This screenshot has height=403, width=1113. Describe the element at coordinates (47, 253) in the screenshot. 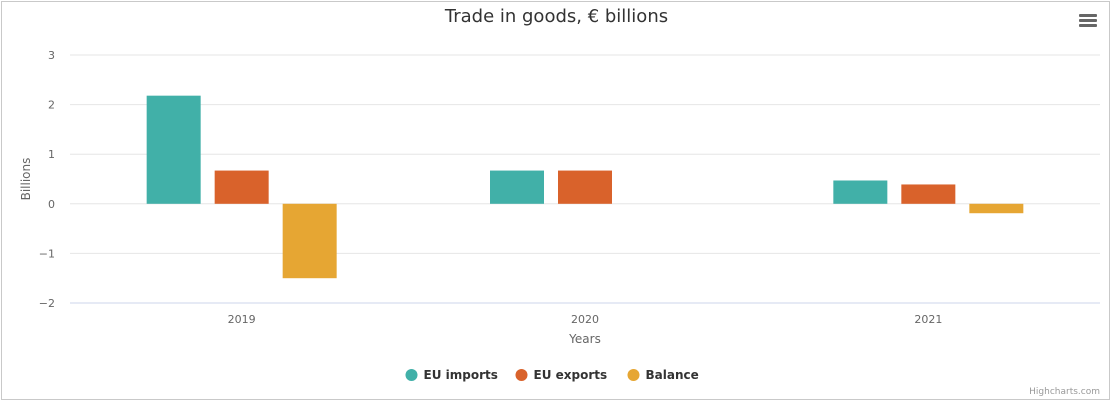

I see `y-tick-label: −1` at that location.